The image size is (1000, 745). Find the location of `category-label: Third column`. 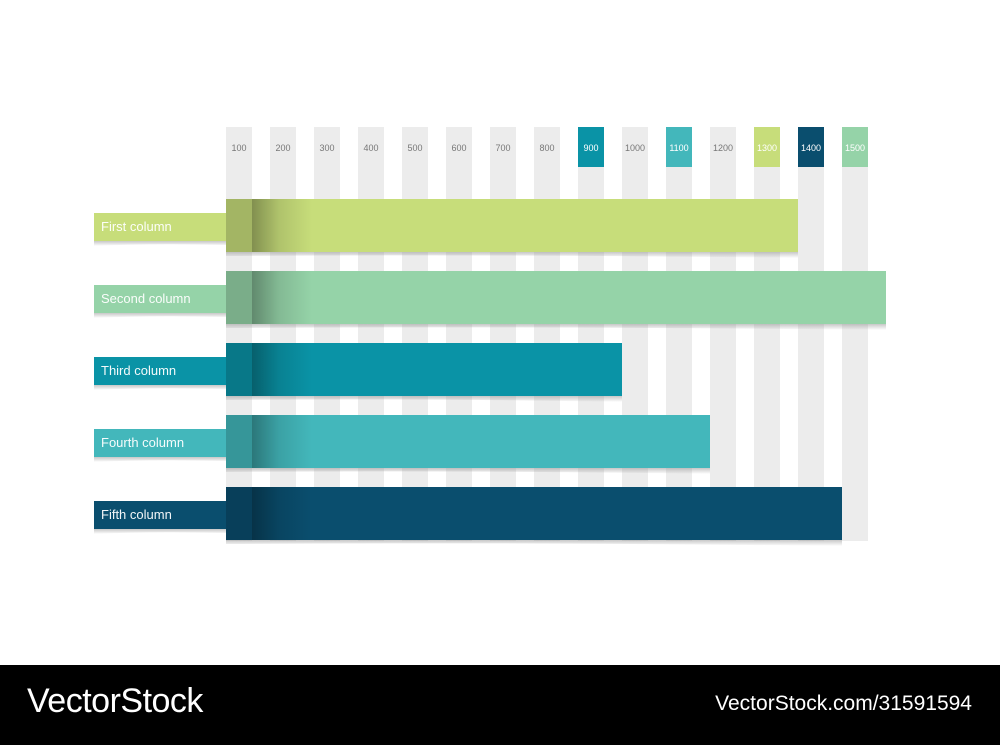

category-label: Third column is located at coordinates (138, 370).